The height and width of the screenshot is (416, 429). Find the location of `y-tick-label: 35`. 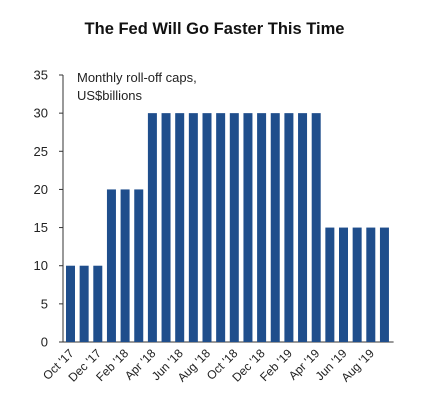

y-tick-label: 35 is located at coordinates (41, 75).